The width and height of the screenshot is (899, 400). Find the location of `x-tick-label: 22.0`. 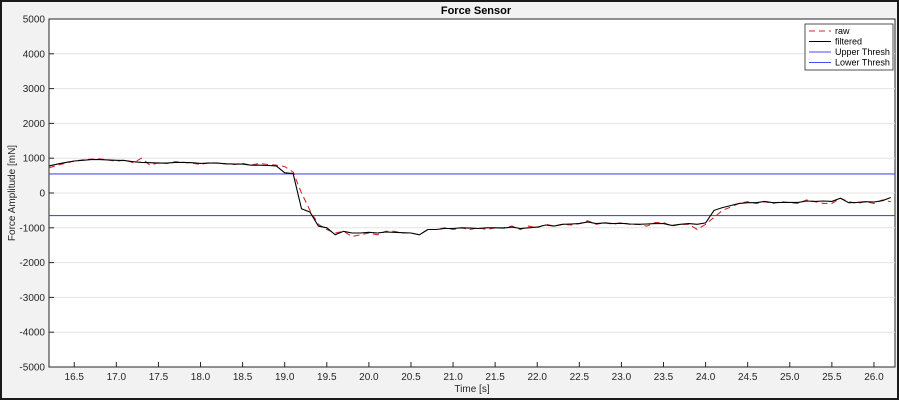

x-tick-label: 22.0 is located at coordinates (538, 377).